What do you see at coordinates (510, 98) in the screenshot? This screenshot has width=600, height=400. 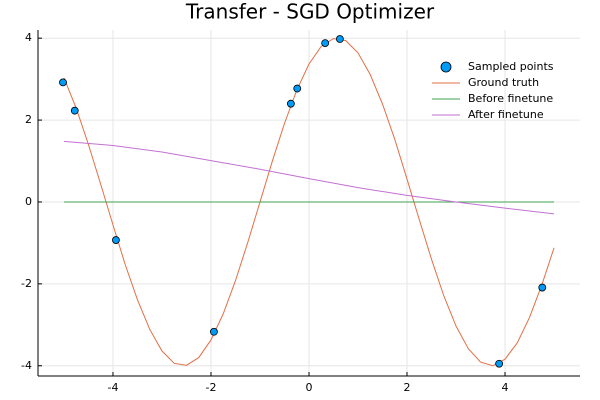 I see `legend-label: Before finetune` at bounding box center [510, 98].